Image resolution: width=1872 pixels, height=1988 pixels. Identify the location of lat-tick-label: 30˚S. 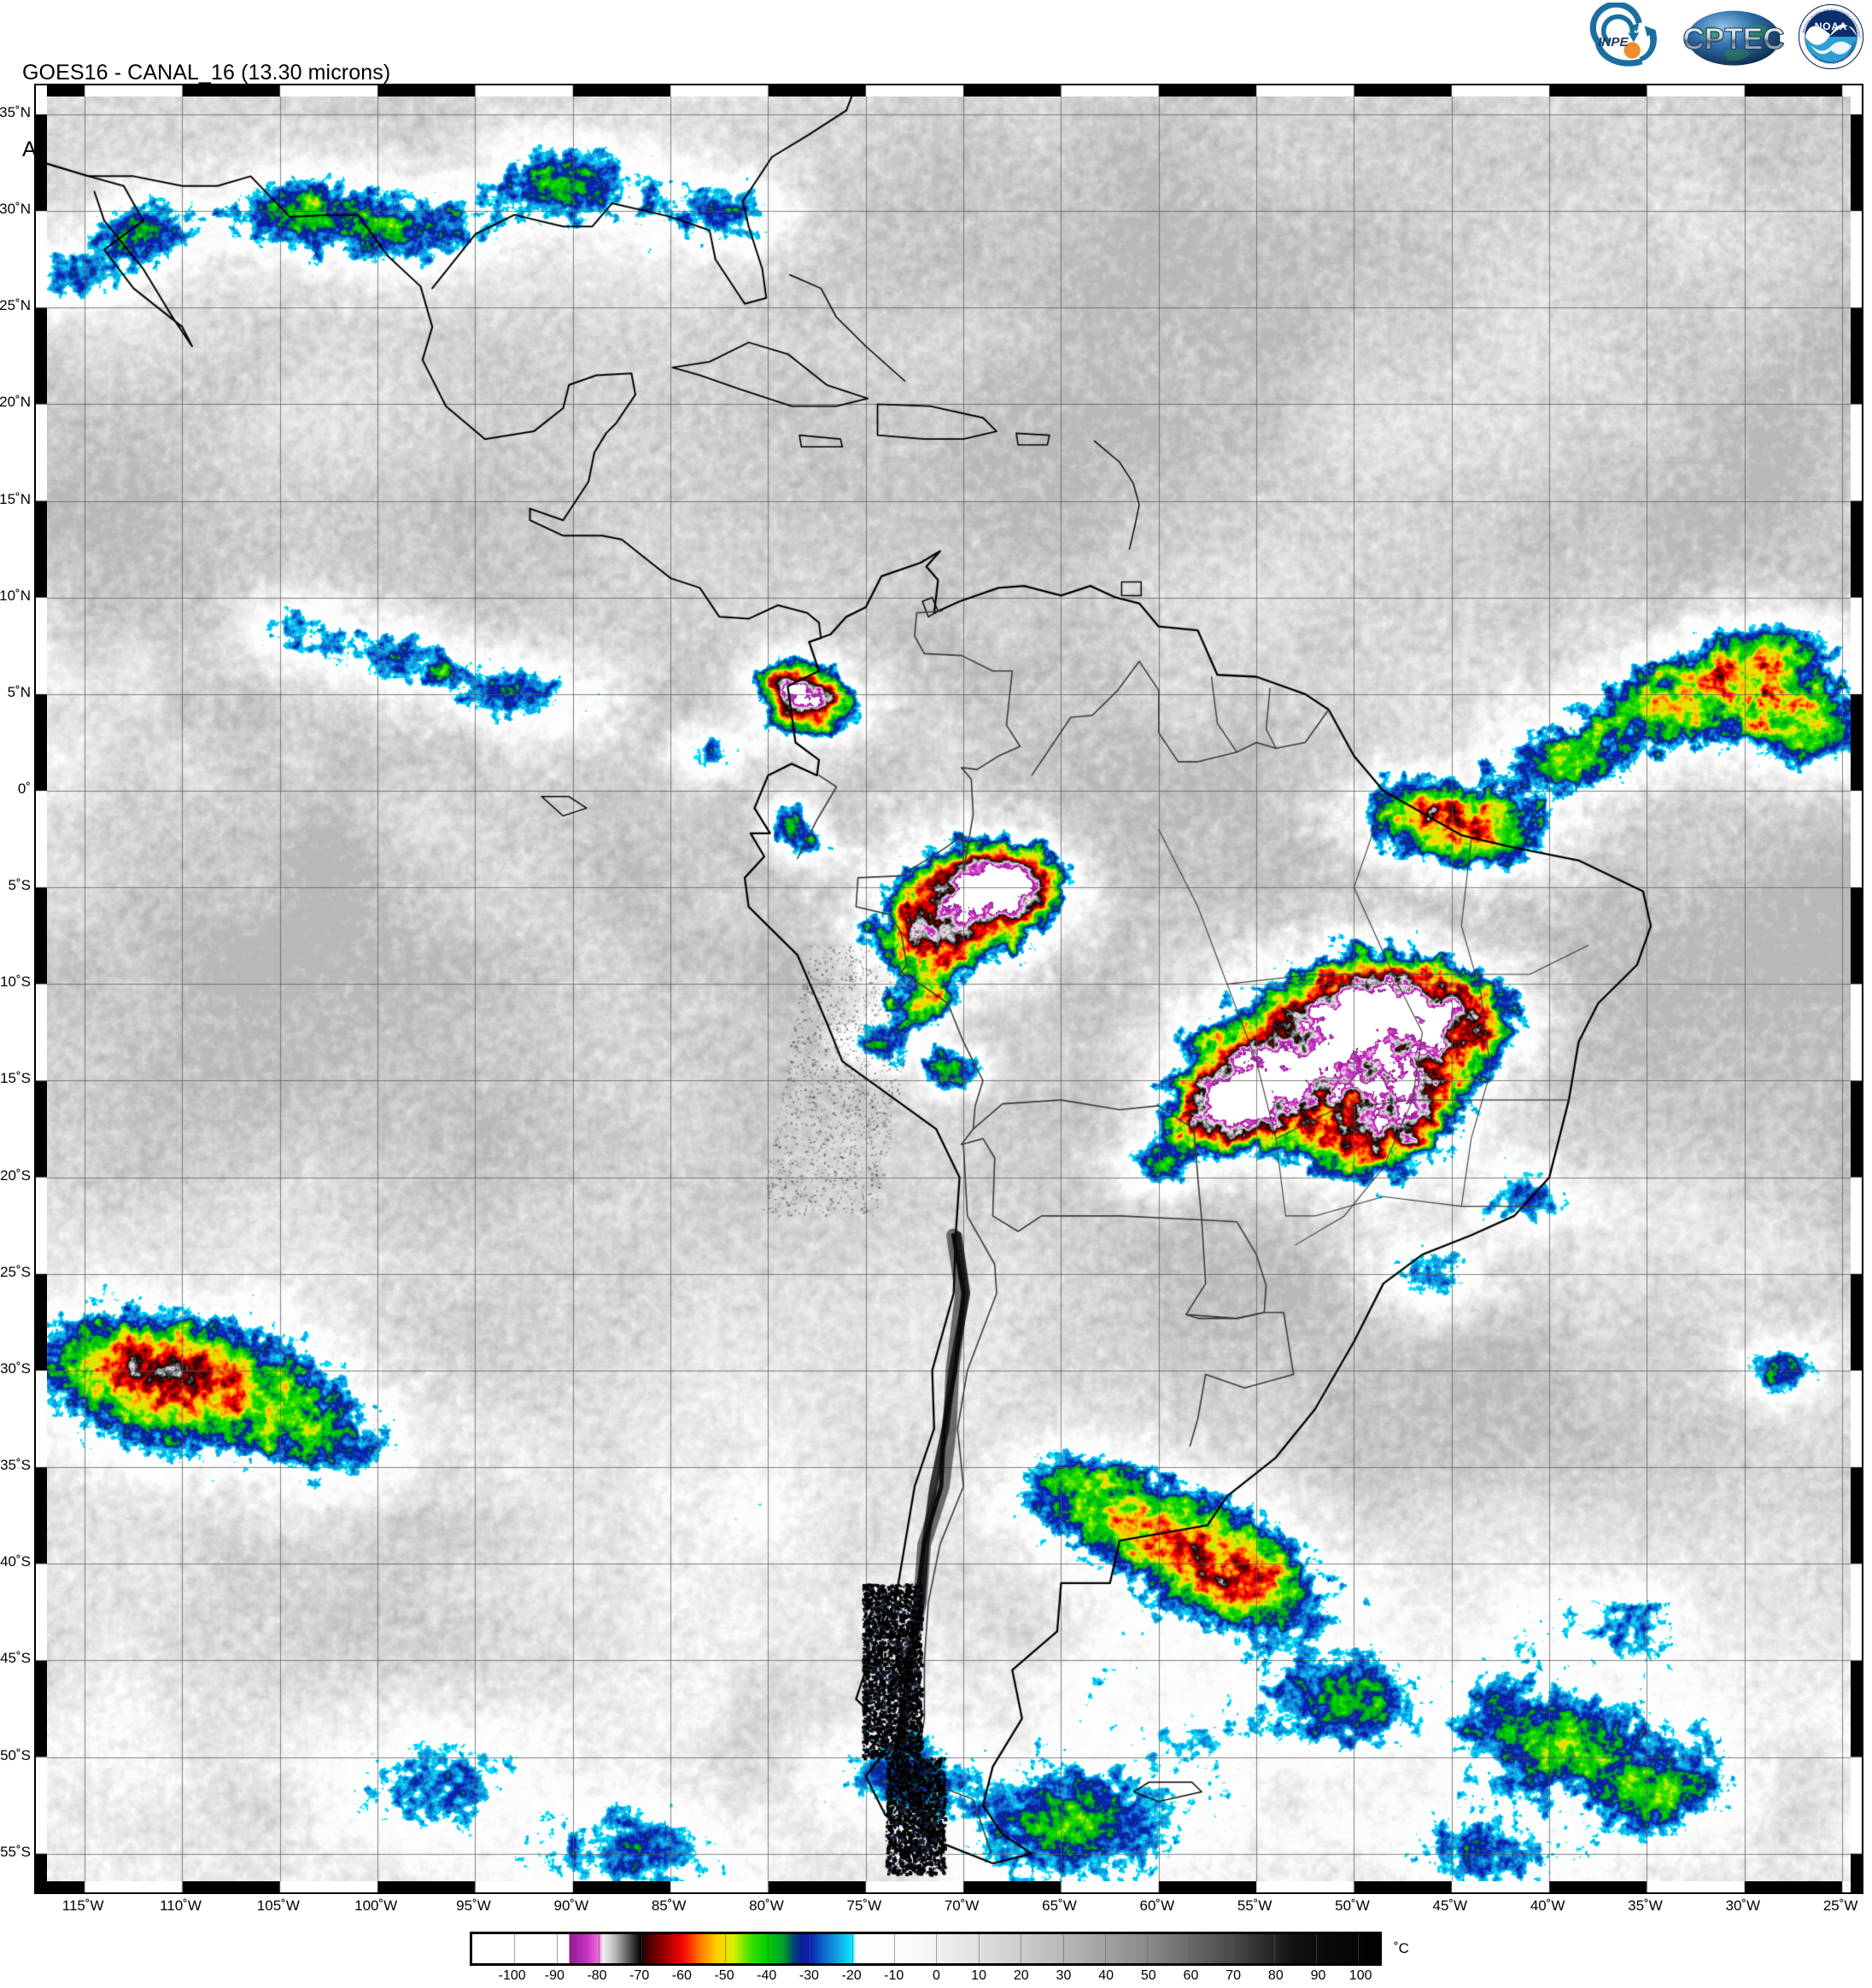
(15, 1368).